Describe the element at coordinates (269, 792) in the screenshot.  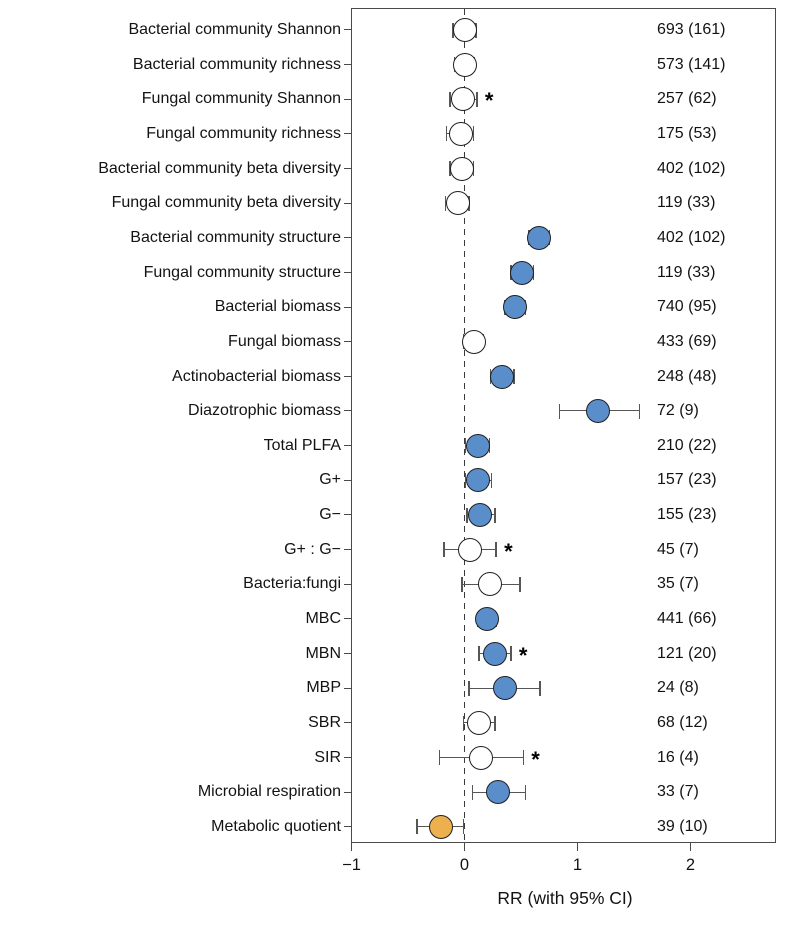
I see `category-label: Microbial respiration` at that location.